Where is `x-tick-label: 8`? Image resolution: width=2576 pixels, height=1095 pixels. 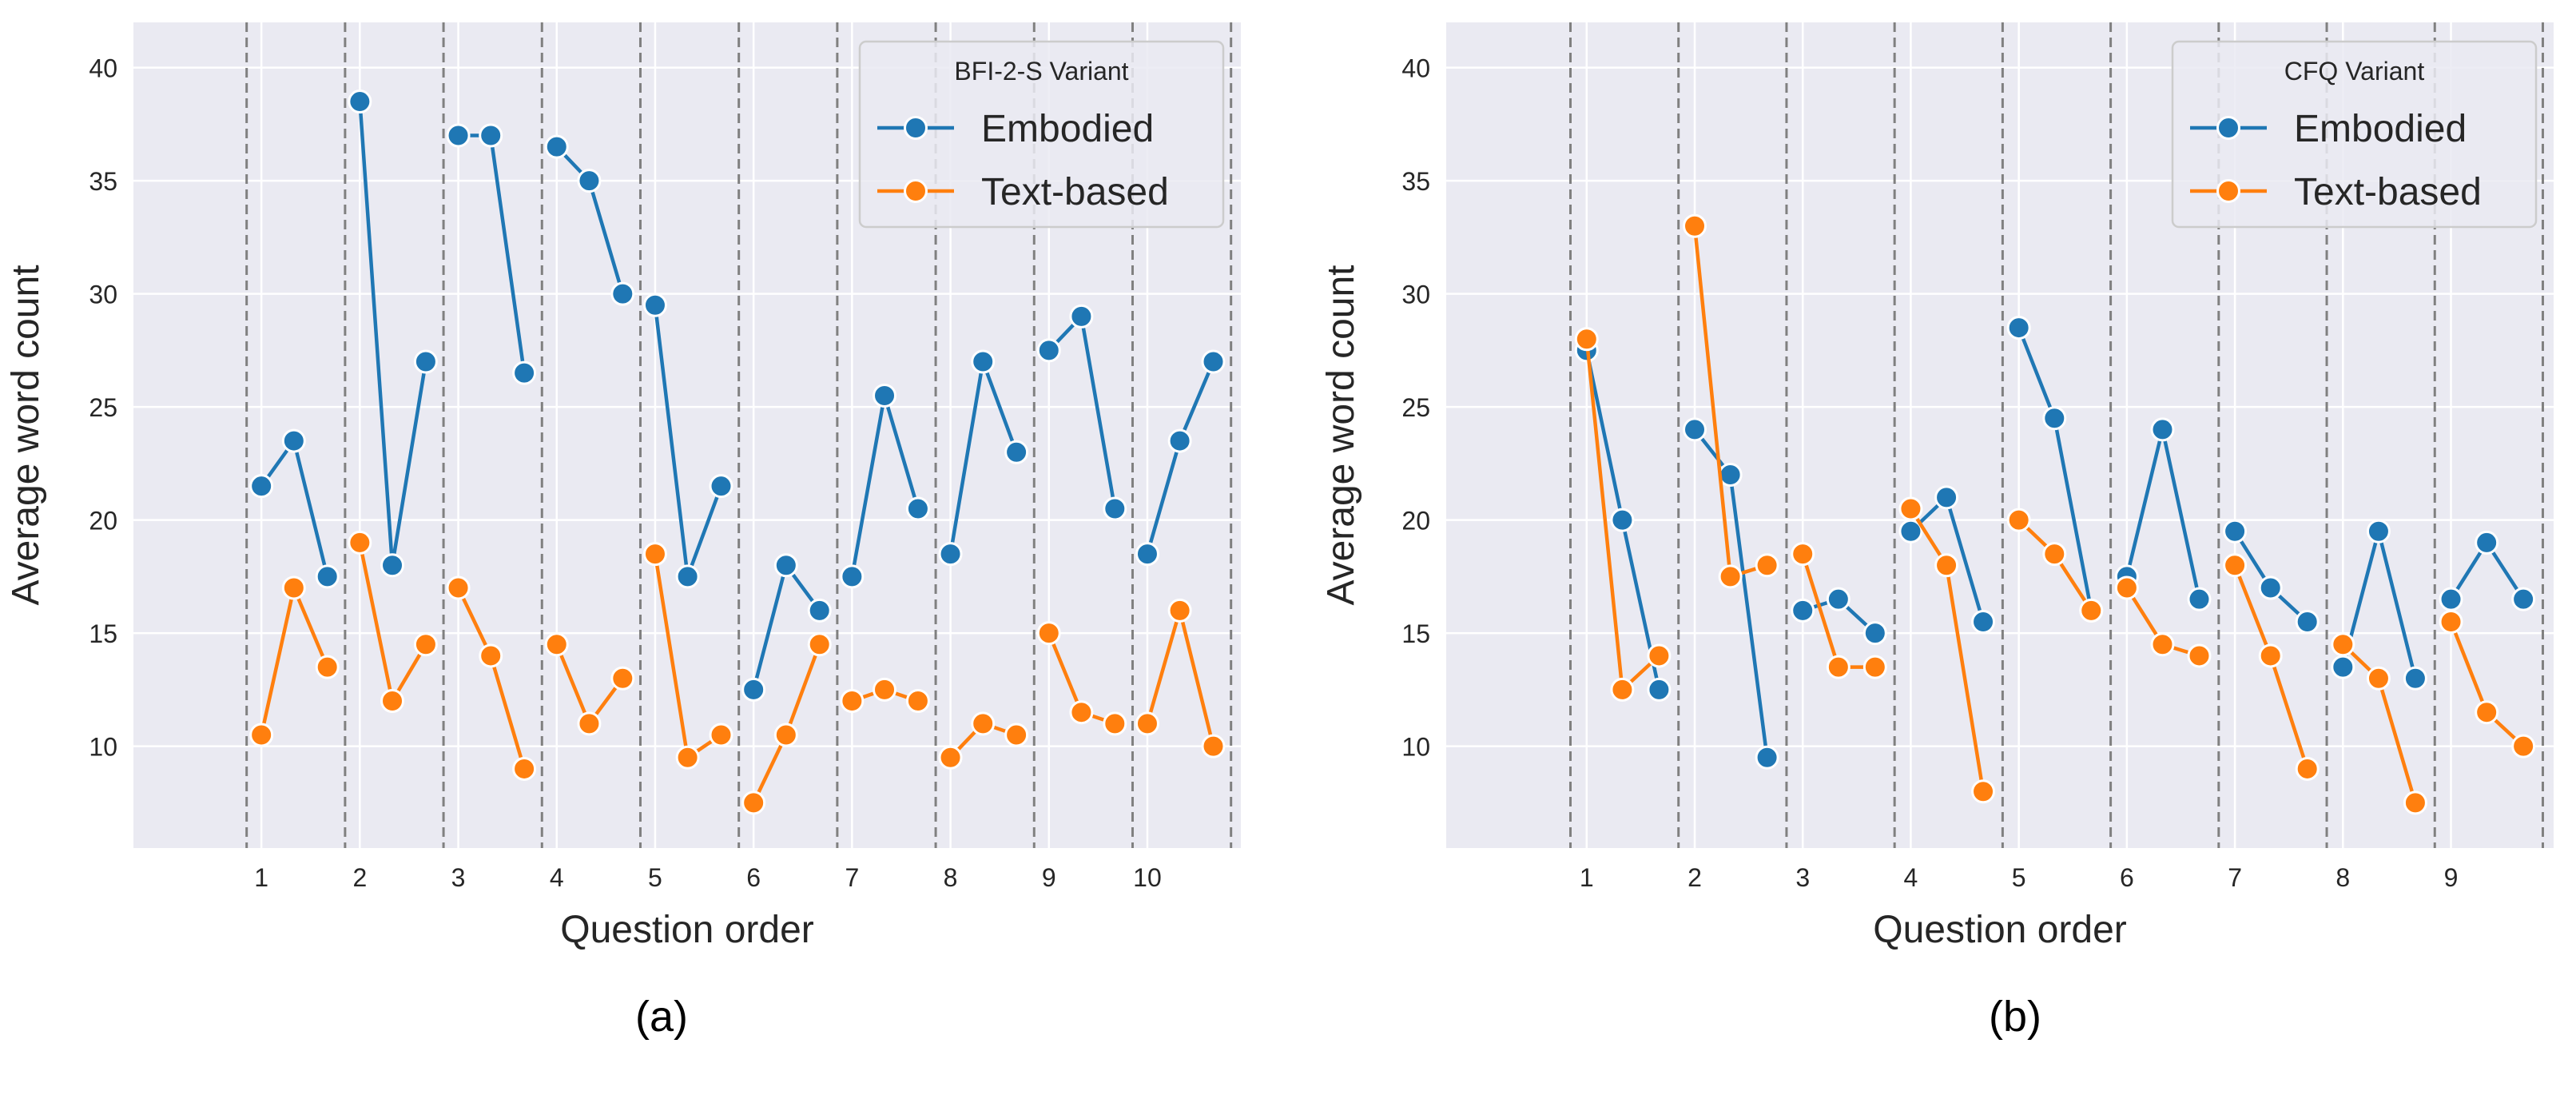 x-tick-label: 8 is located at coordinates (951, 877).